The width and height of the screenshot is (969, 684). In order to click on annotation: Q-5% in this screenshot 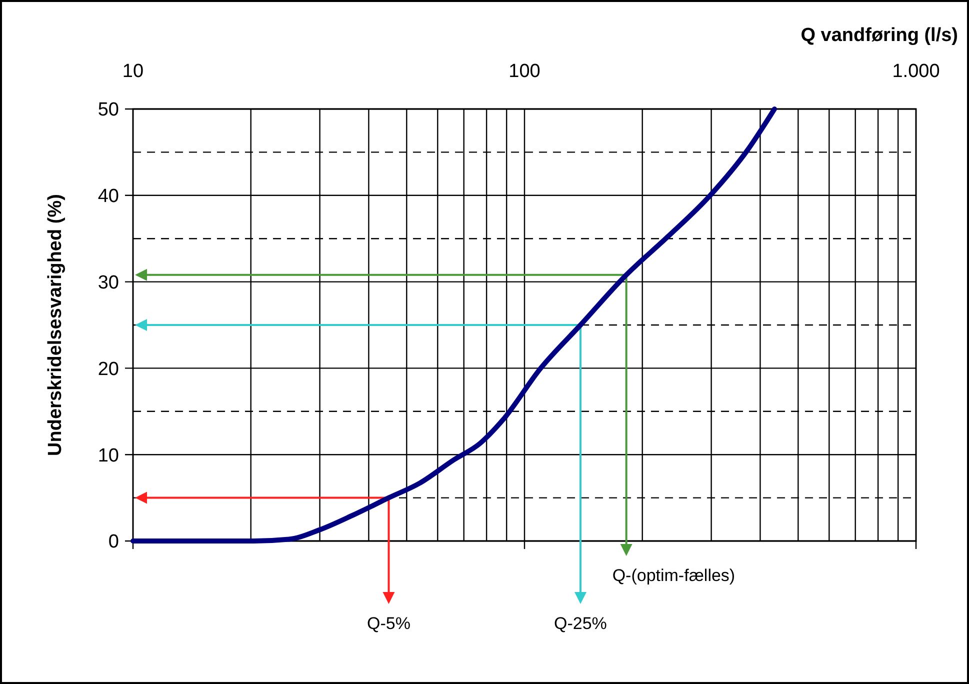, I will do `click(388, 623)`.